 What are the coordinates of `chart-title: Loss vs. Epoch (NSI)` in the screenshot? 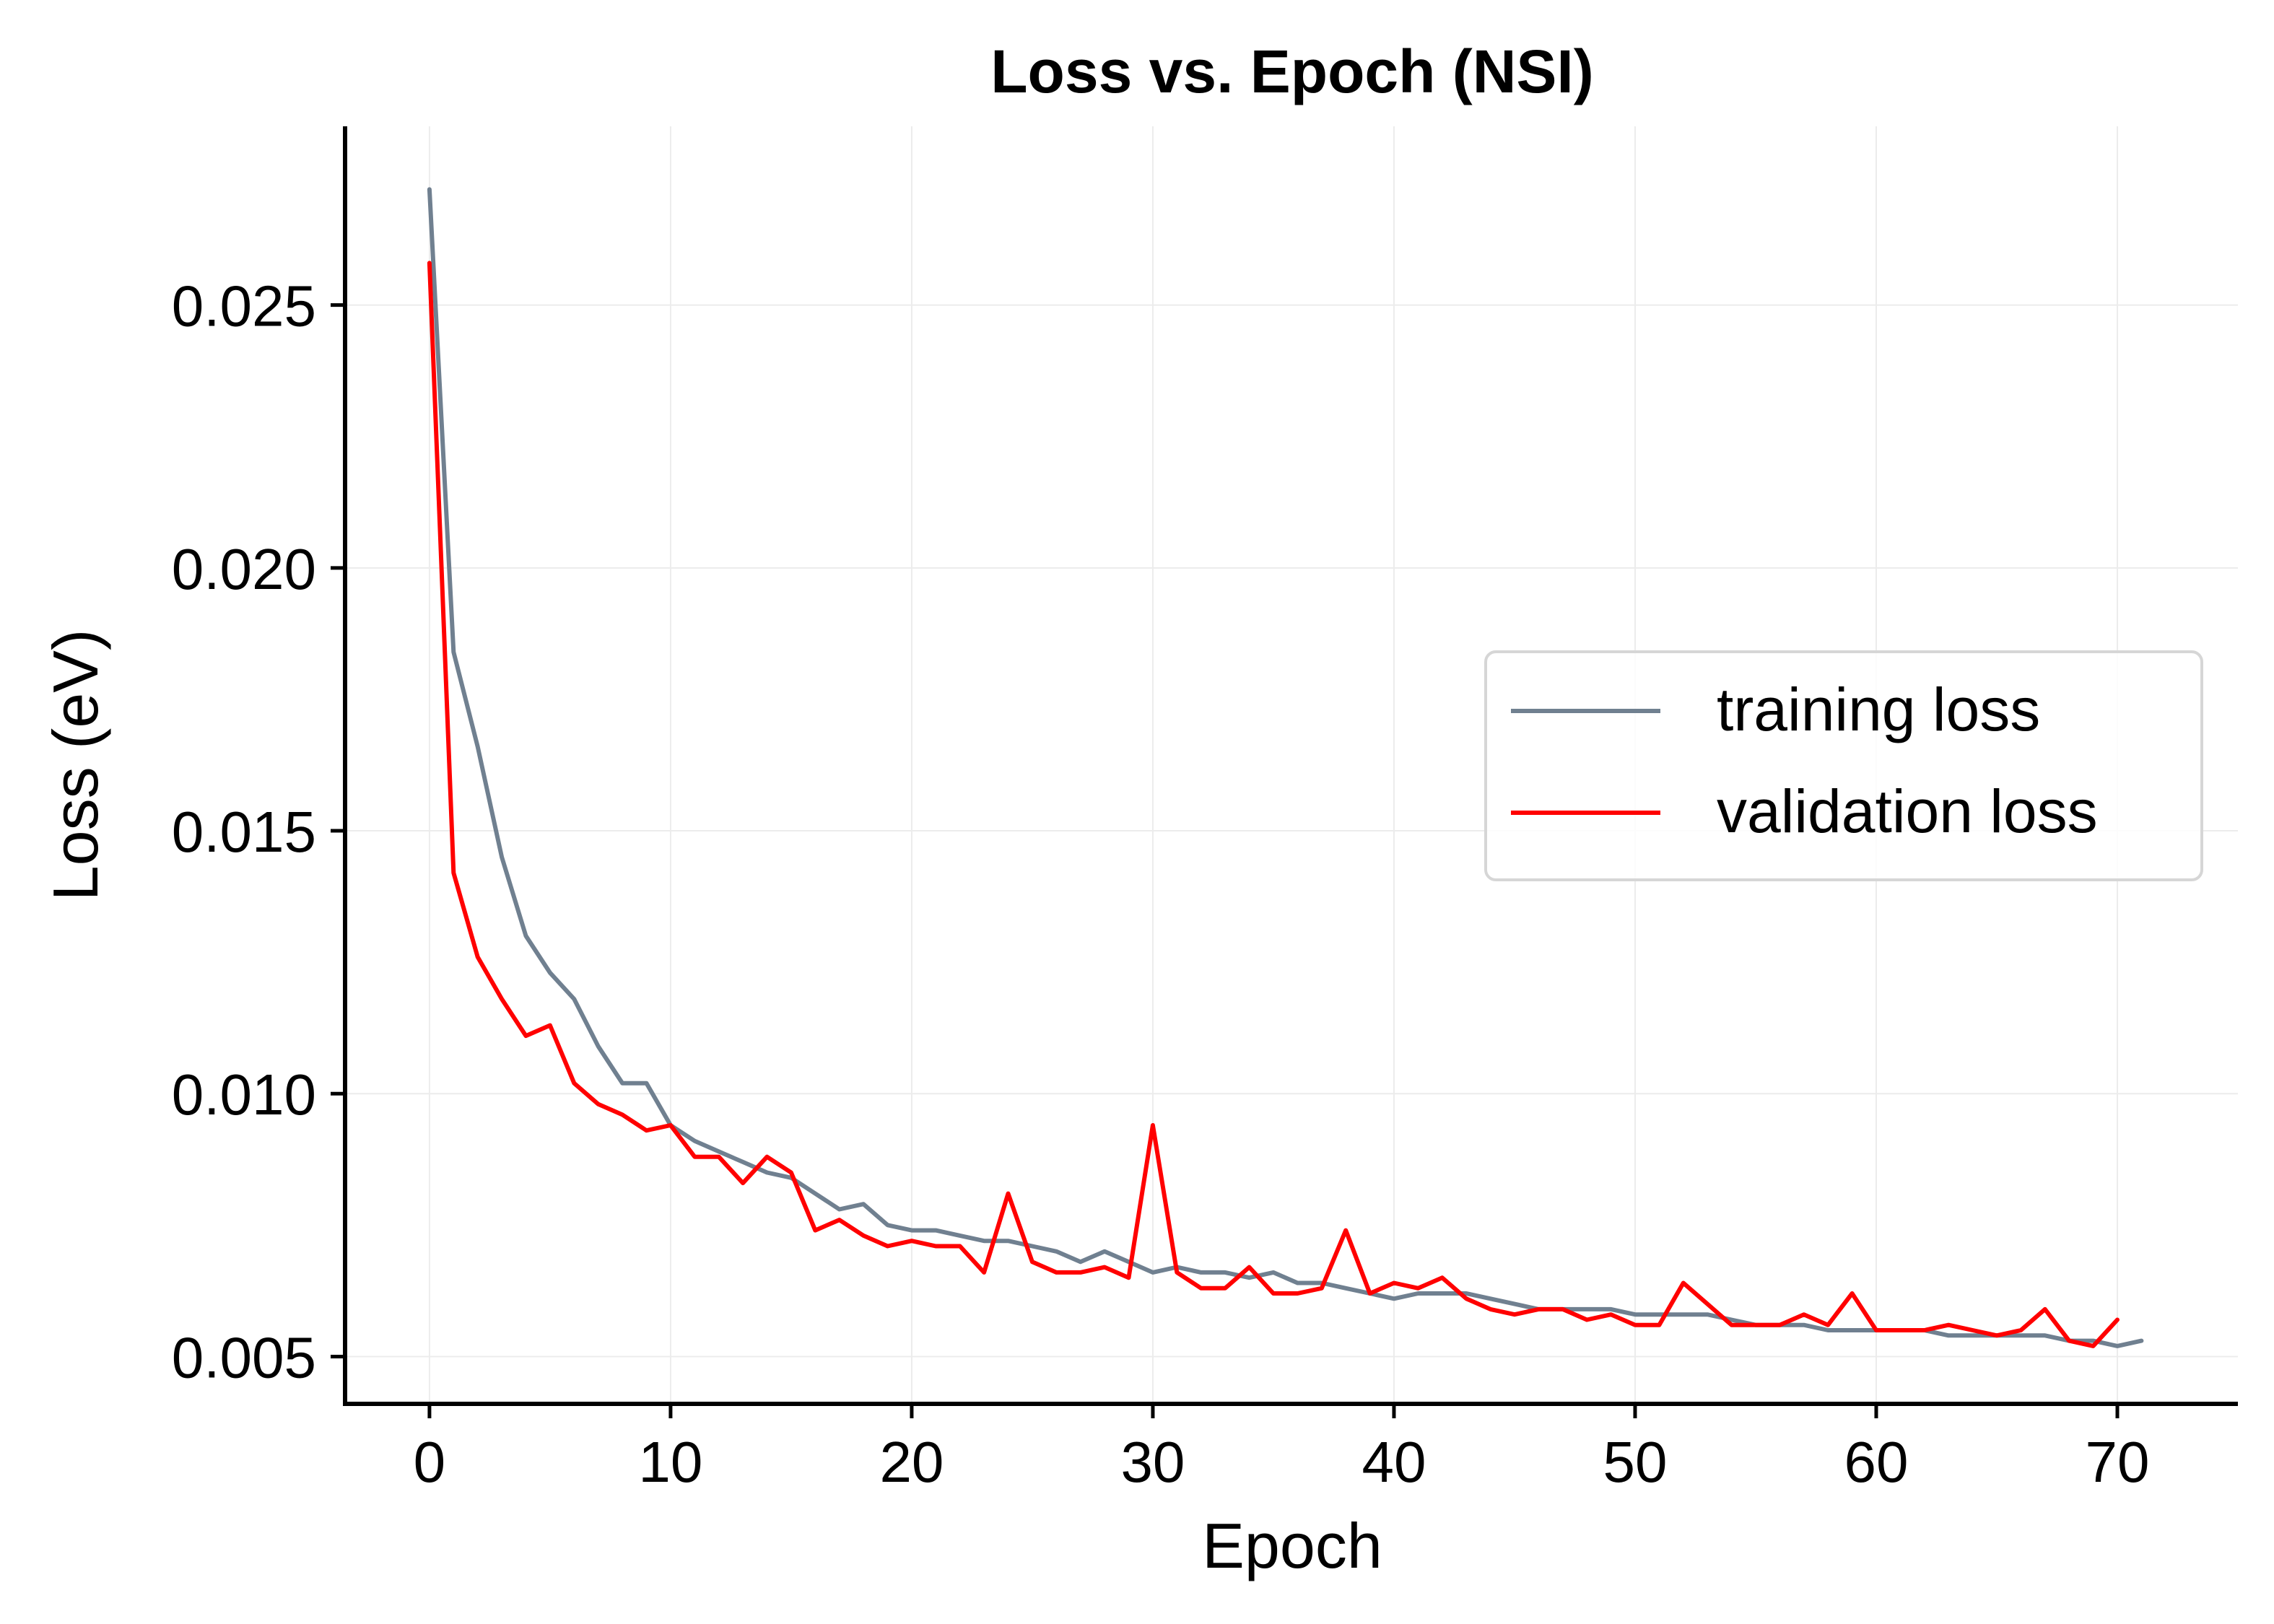 It's located at (1292, 71).